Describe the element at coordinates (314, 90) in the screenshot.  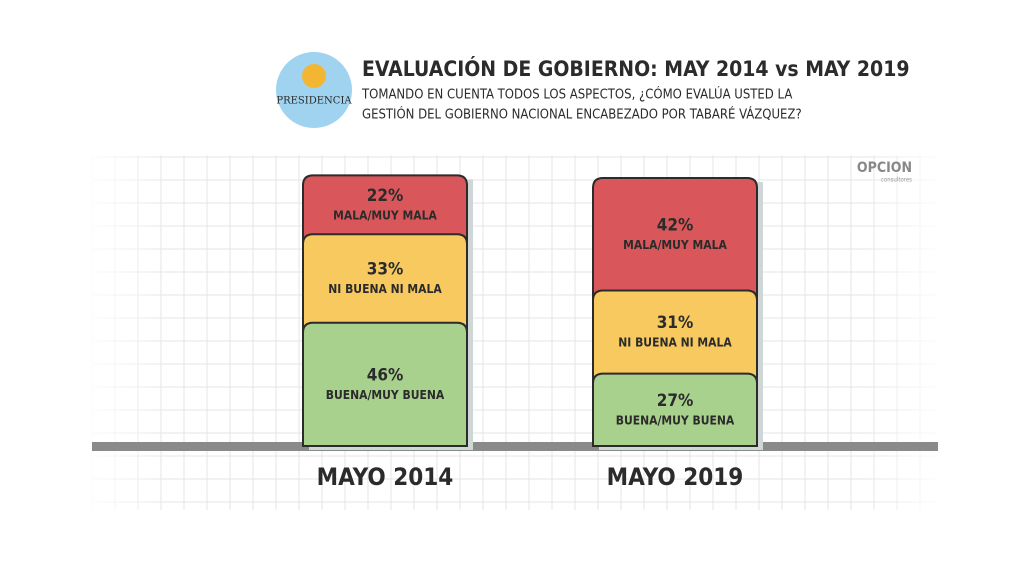
I see `logo-circle` at that location.